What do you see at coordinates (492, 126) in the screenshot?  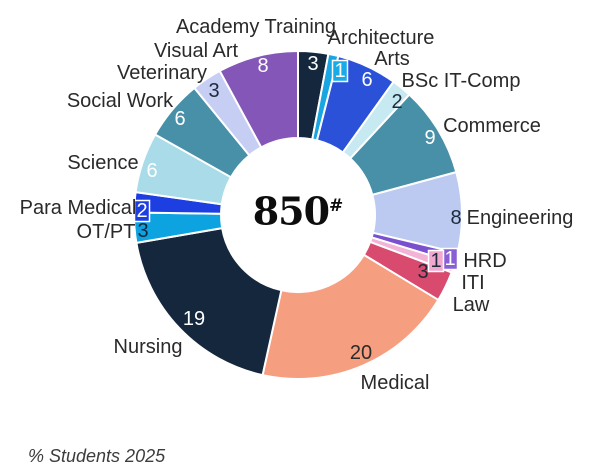 I see `category-label-commerce: Commerce` at bounding box center [492, 126].